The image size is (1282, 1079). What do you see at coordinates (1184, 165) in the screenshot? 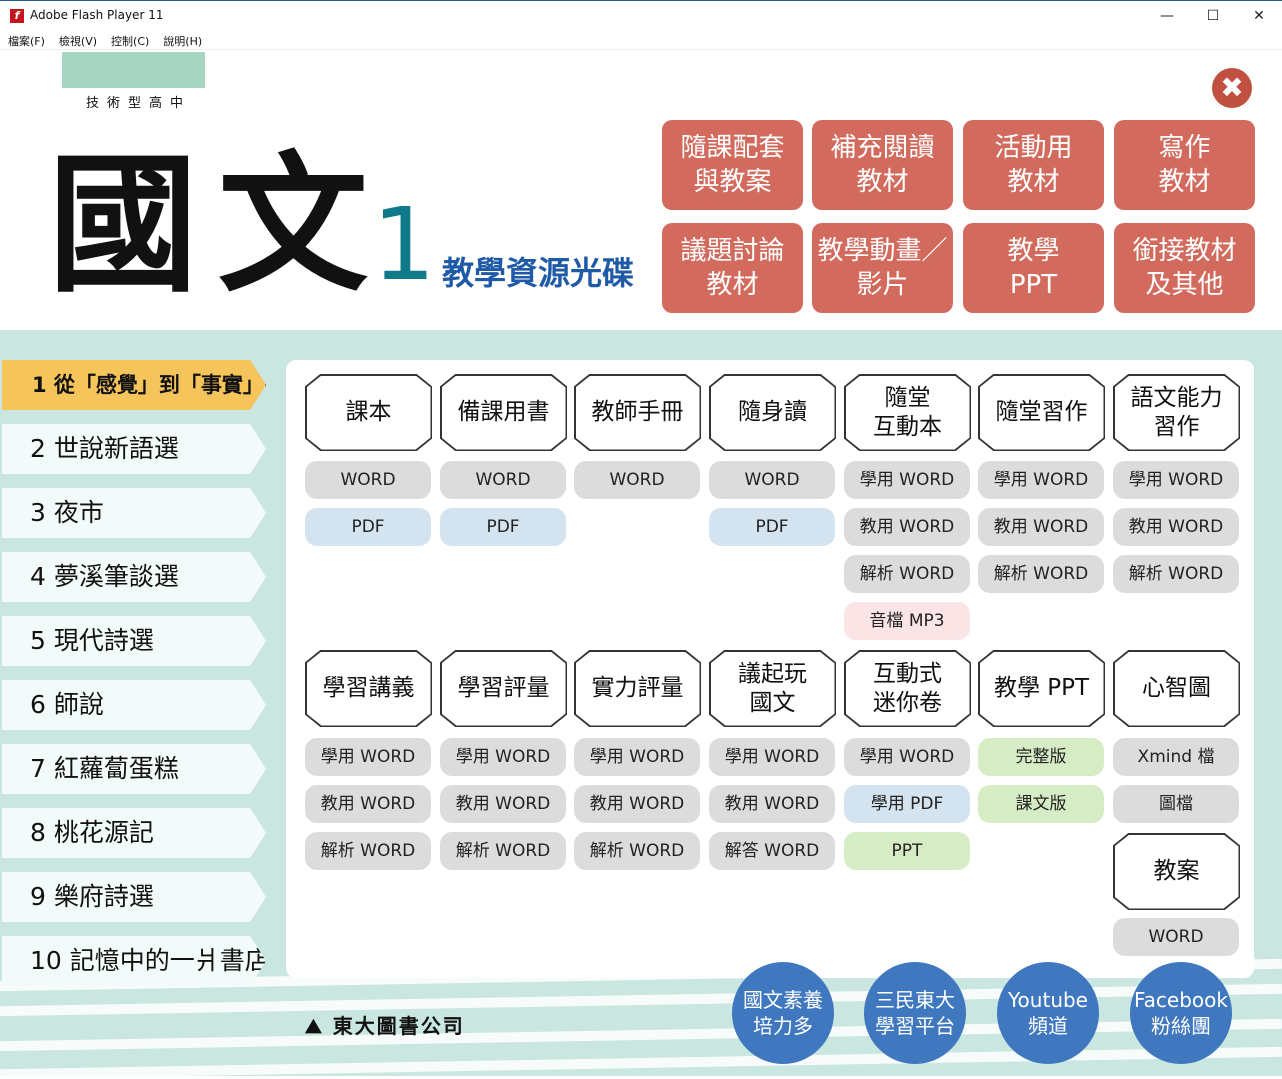
I see `resource-category-button: 寫作 教材` at bounding box center [1184, 165].